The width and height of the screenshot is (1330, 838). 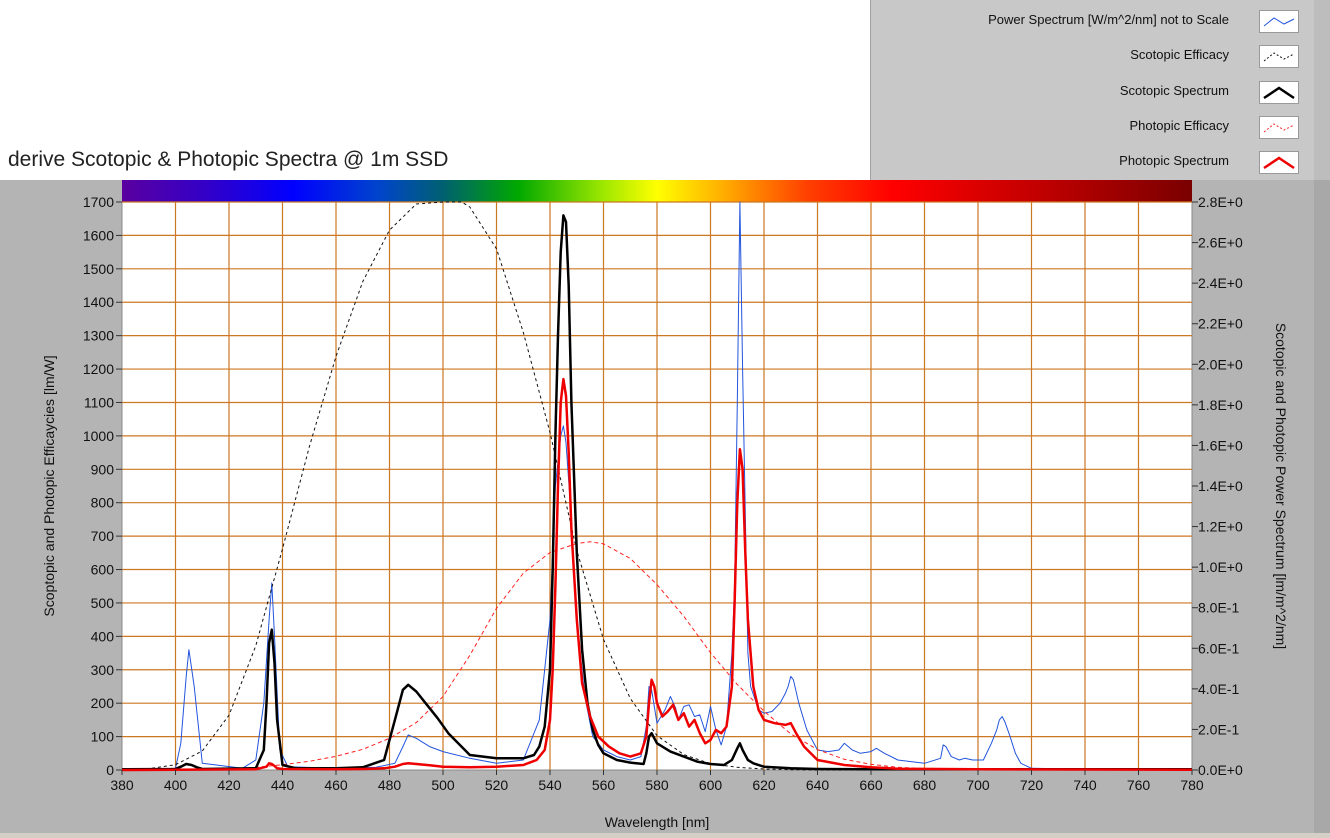 What do you see at coordinates (1218, 729) in the screenshot?
I see `y2-tick-label: 2.0E-1` at bounding box center [1218, 729].